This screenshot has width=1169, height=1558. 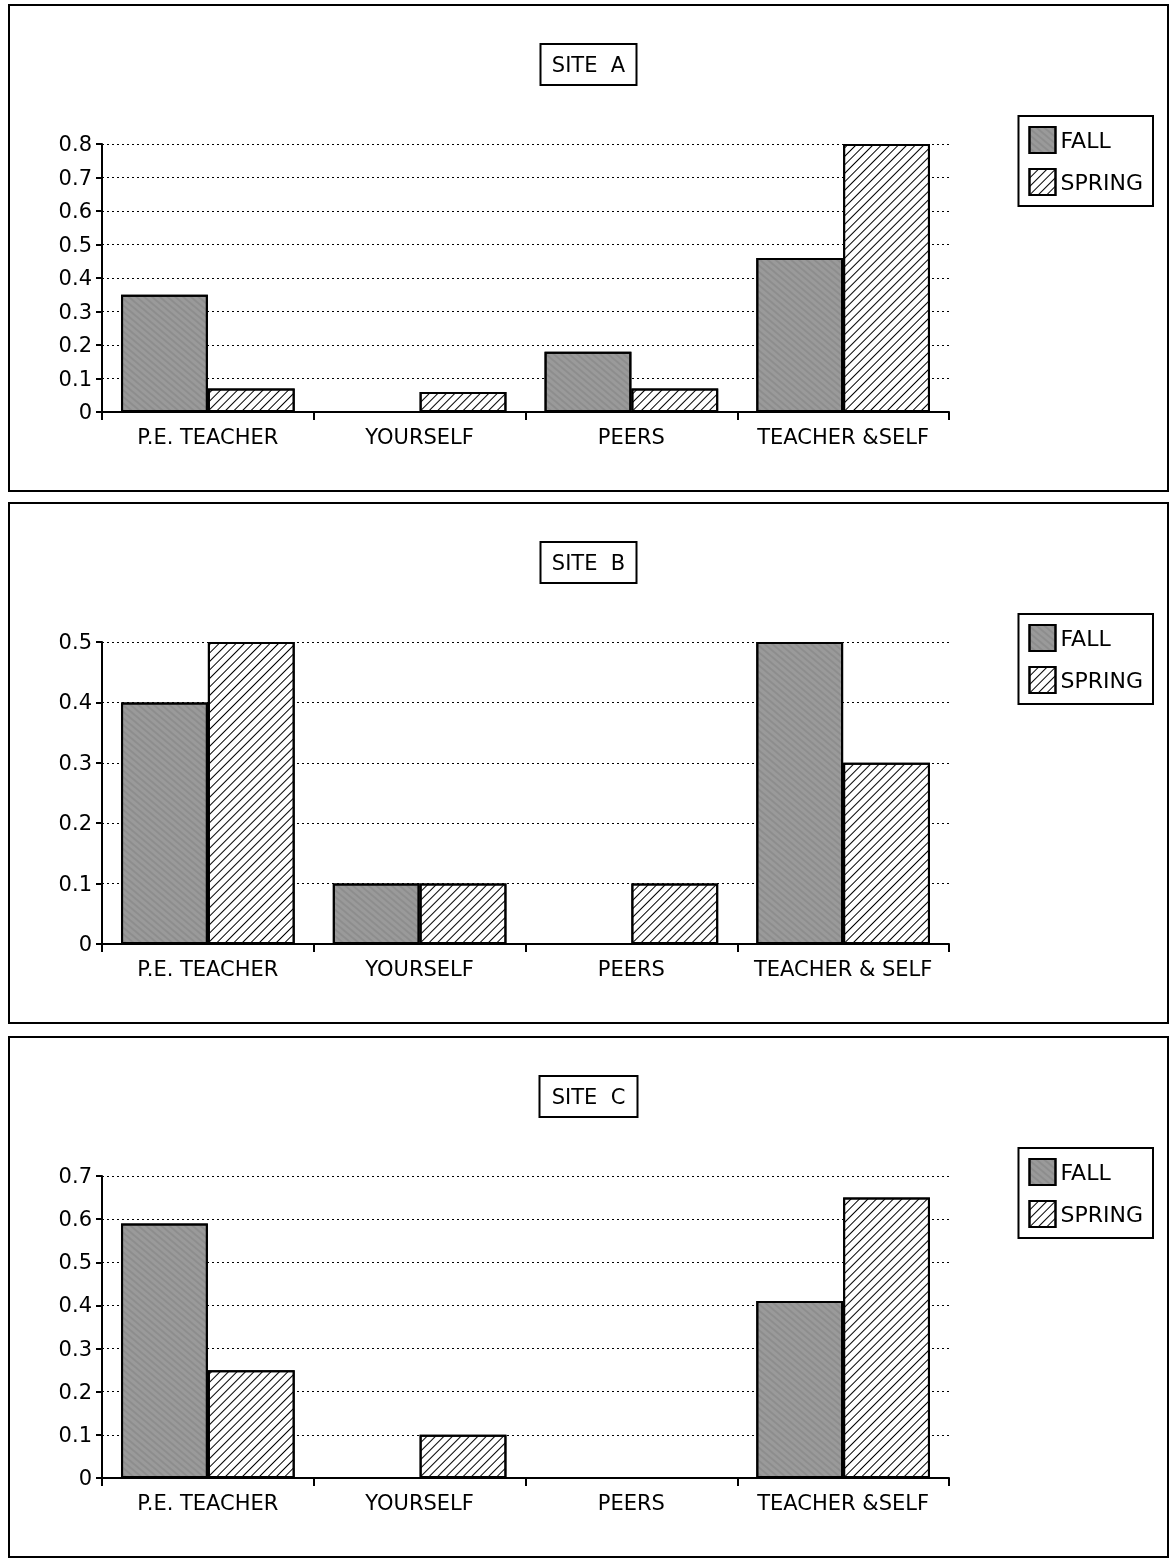 I want to click on chart-title: SITE A, so click(x=588, y=64).